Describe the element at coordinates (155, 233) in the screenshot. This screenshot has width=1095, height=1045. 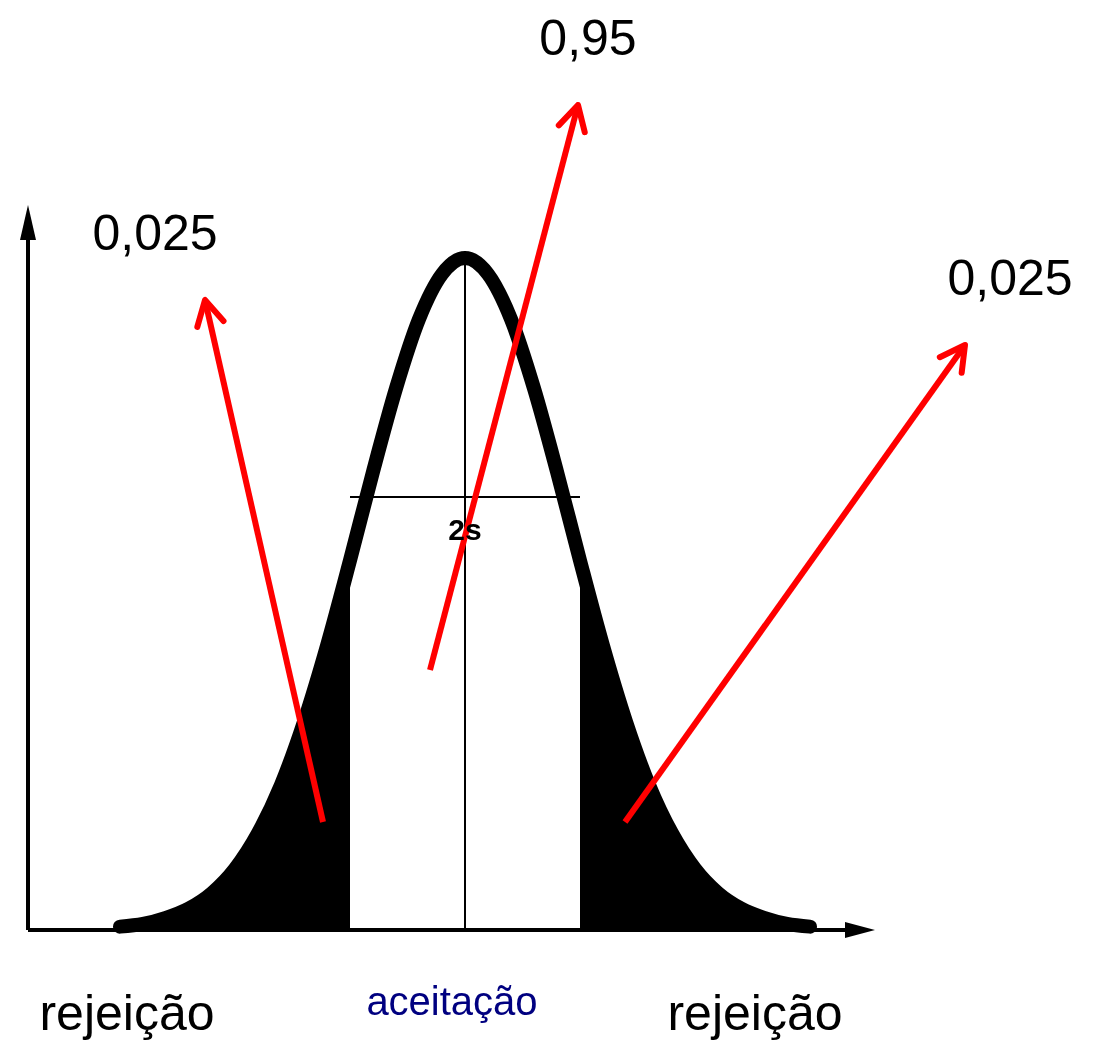
I see `annotation: 0,025` at that location.